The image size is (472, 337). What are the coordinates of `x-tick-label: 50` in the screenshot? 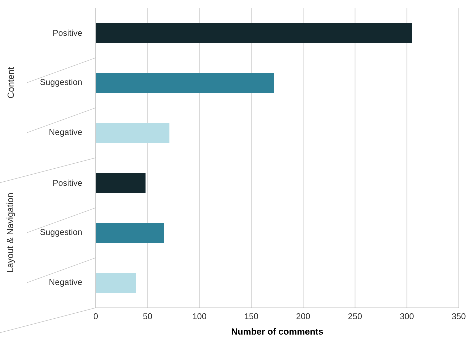 It's located at (147, 317).